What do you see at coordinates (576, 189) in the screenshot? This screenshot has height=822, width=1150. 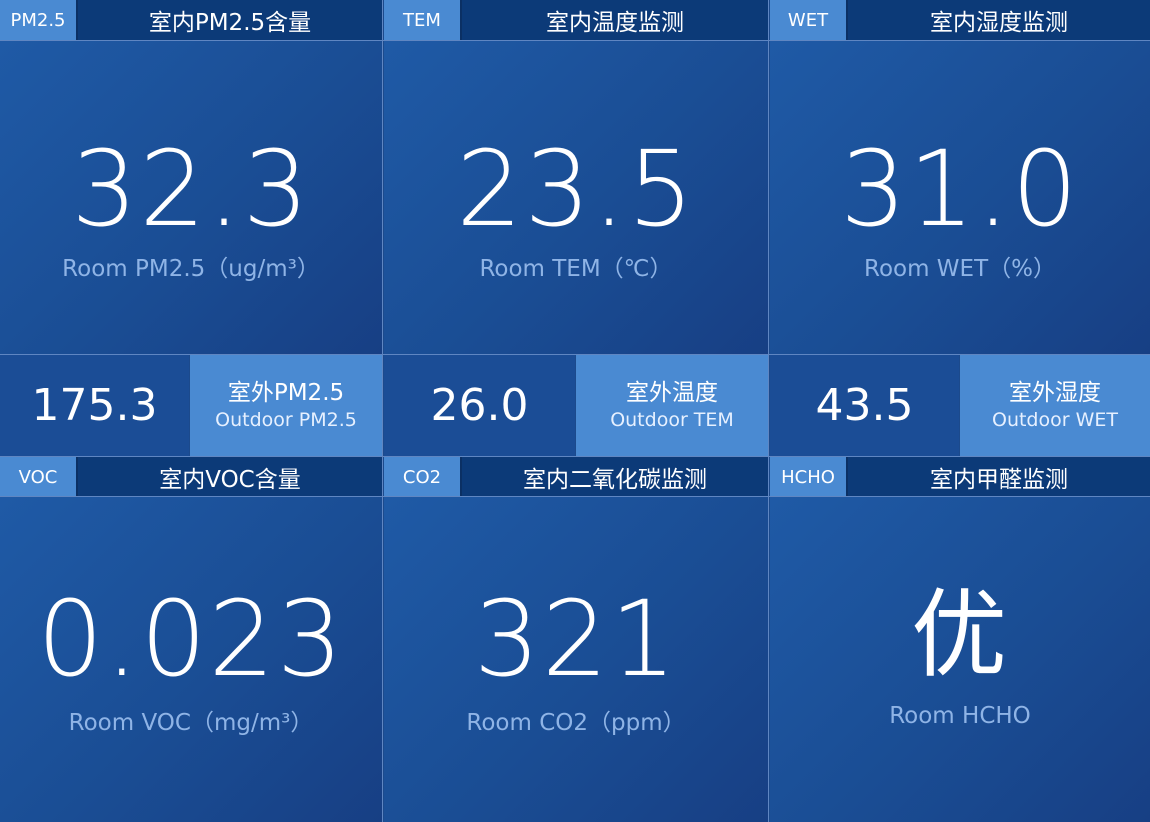 I see `tem-value: 23.5` at bounding box center [576, 189].